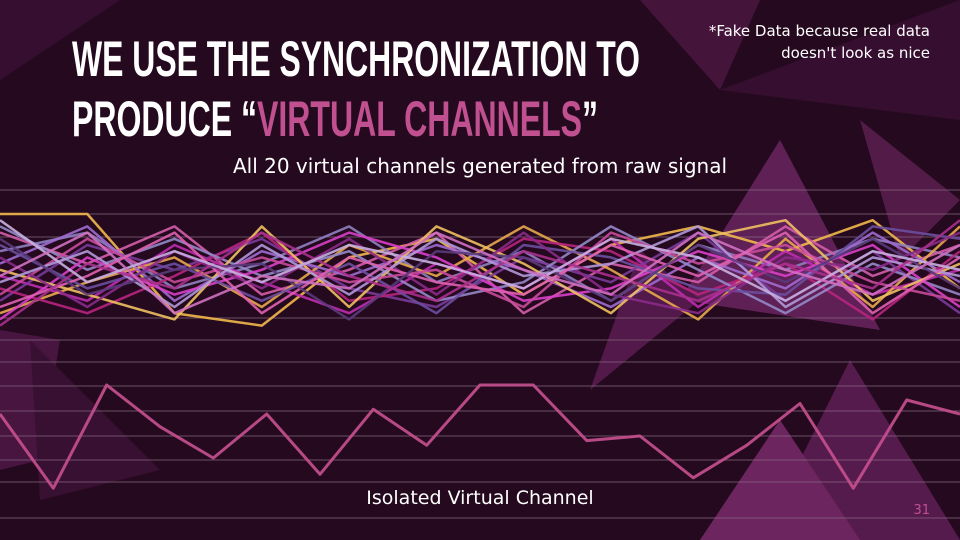 The height and width of the screenshot is (540, 960). Describe the element at coordinates (164, 119) in the screenshot. I see `title-text: PRODUCE “` at that location.